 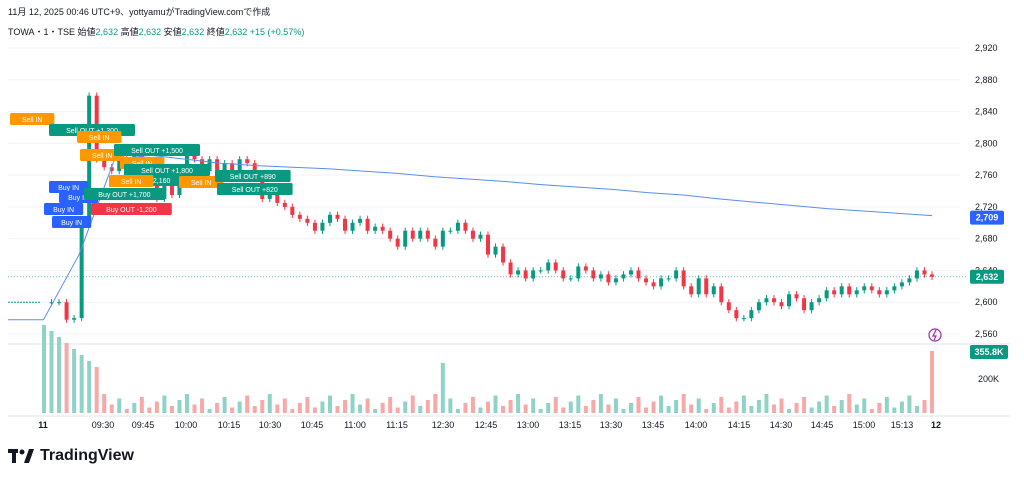 I want to click on high-value: 2,632, so click(x=150, y=32).